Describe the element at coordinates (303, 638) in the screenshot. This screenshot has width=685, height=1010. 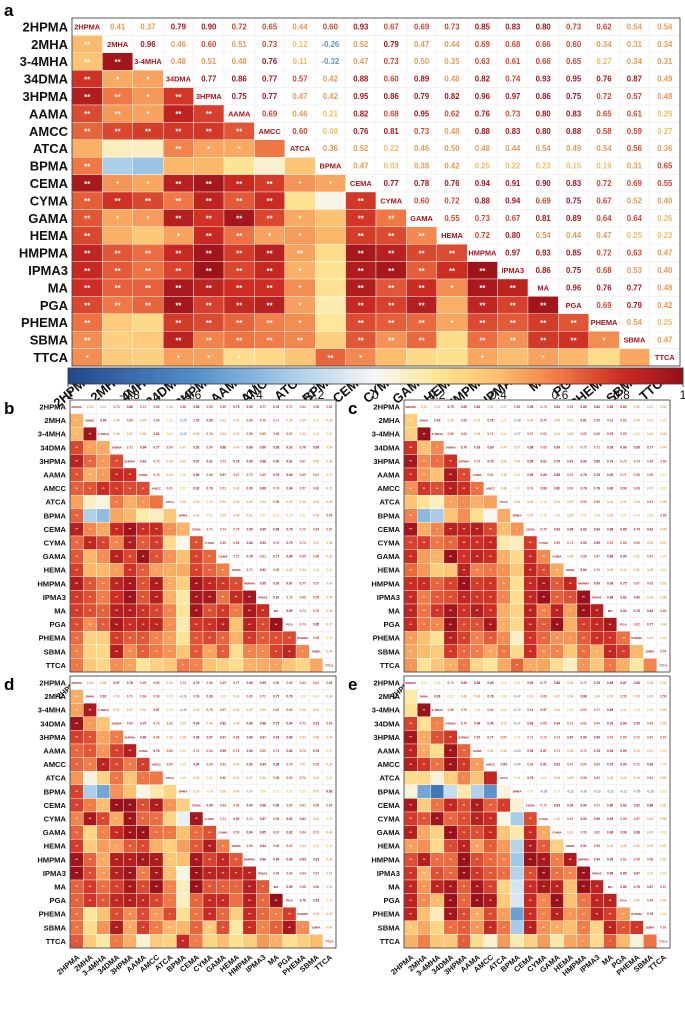
I see `diagonal-label: PHEMA` at that location.